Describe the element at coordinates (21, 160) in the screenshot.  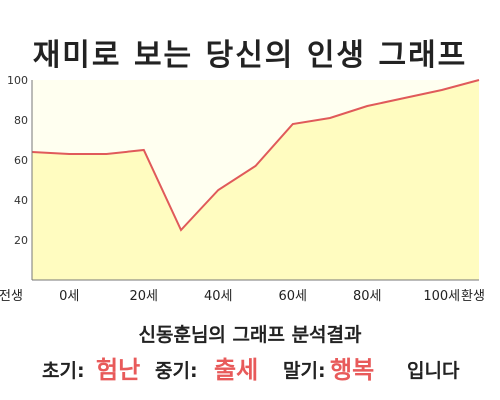
I see `y-tick-label-60: 60` at that location.